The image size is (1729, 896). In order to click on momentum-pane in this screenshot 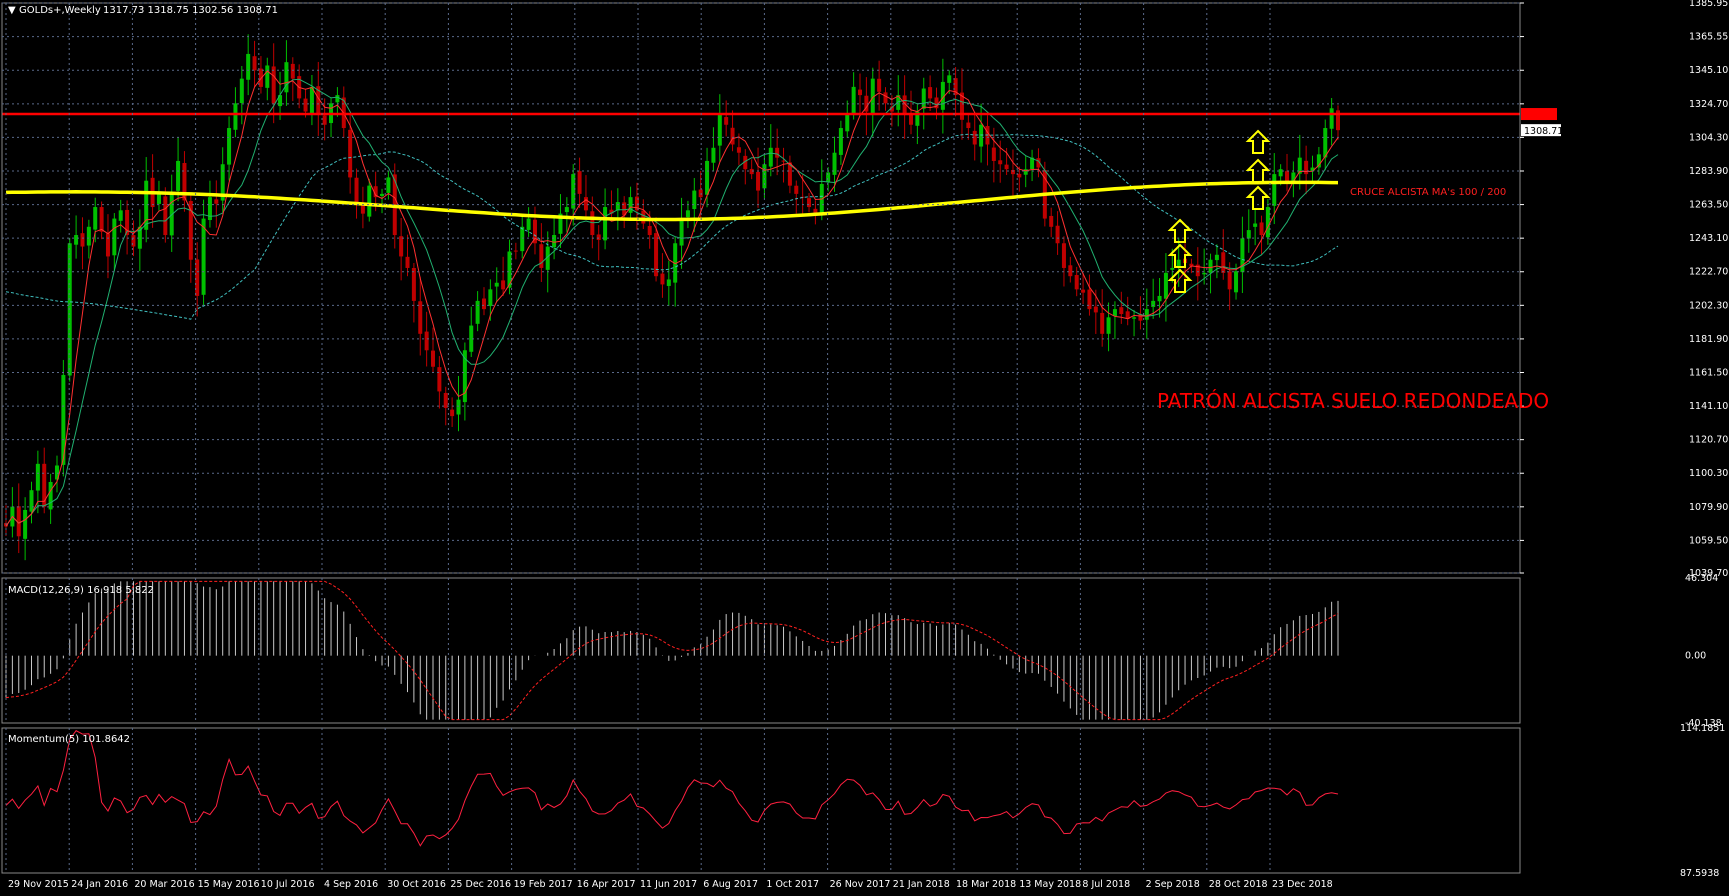, I will do `click(672, 788)`.